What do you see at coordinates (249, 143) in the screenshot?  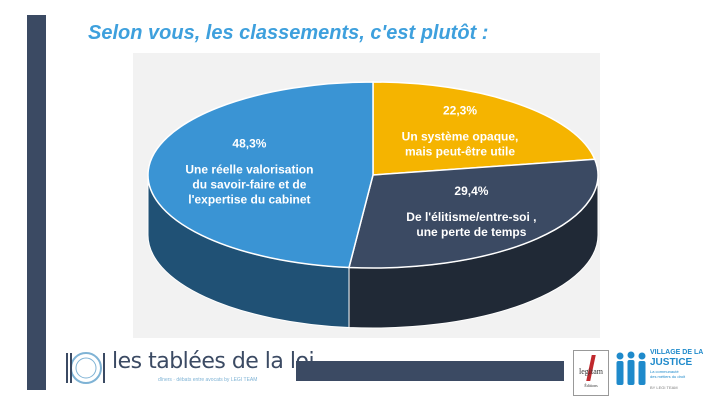 I see `pie-percent-label-2: 48,3%` at bounding box center [249, 143].